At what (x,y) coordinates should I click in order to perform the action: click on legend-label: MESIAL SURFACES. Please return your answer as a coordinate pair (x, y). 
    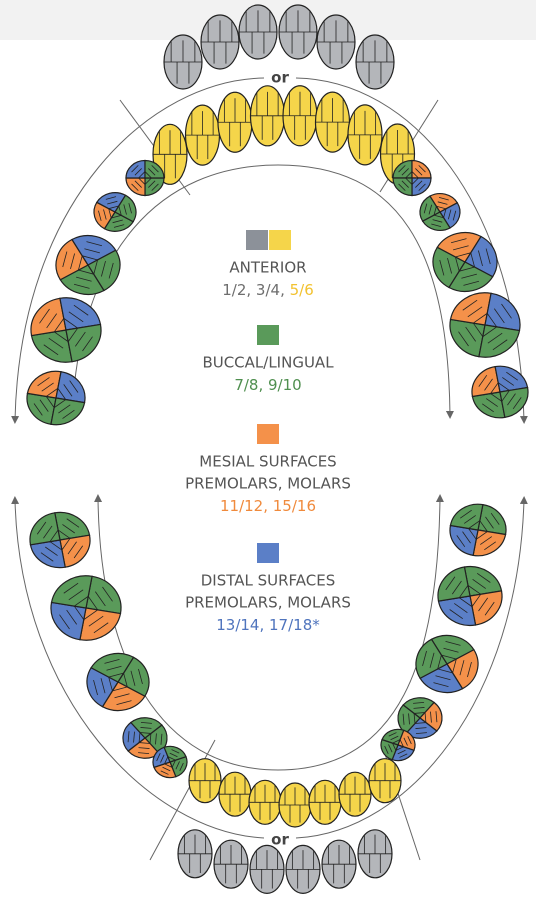
    Looking at the image, I should click on (267, 462).